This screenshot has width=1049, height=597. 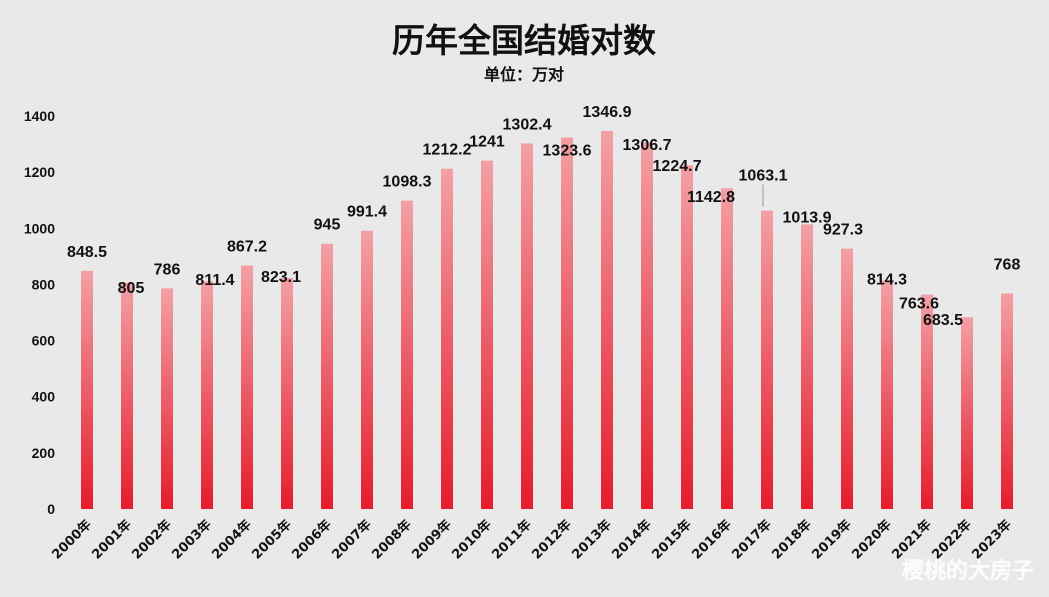 I want to click on x-tick-label: 2003年, so click(x=192, y=540).